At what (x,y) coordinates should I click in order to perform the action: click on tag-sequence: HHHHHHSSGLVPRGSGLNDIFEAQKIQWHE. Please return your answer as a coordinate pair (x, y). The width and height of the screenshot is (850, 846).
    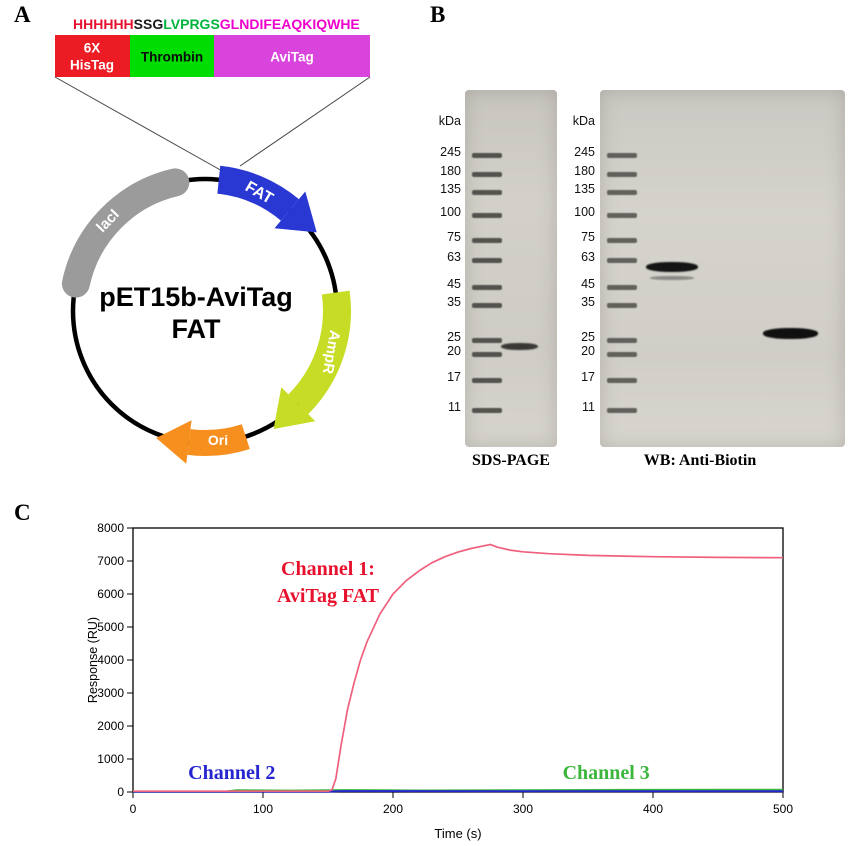
    Looking at the image, I should click on (216, 24).